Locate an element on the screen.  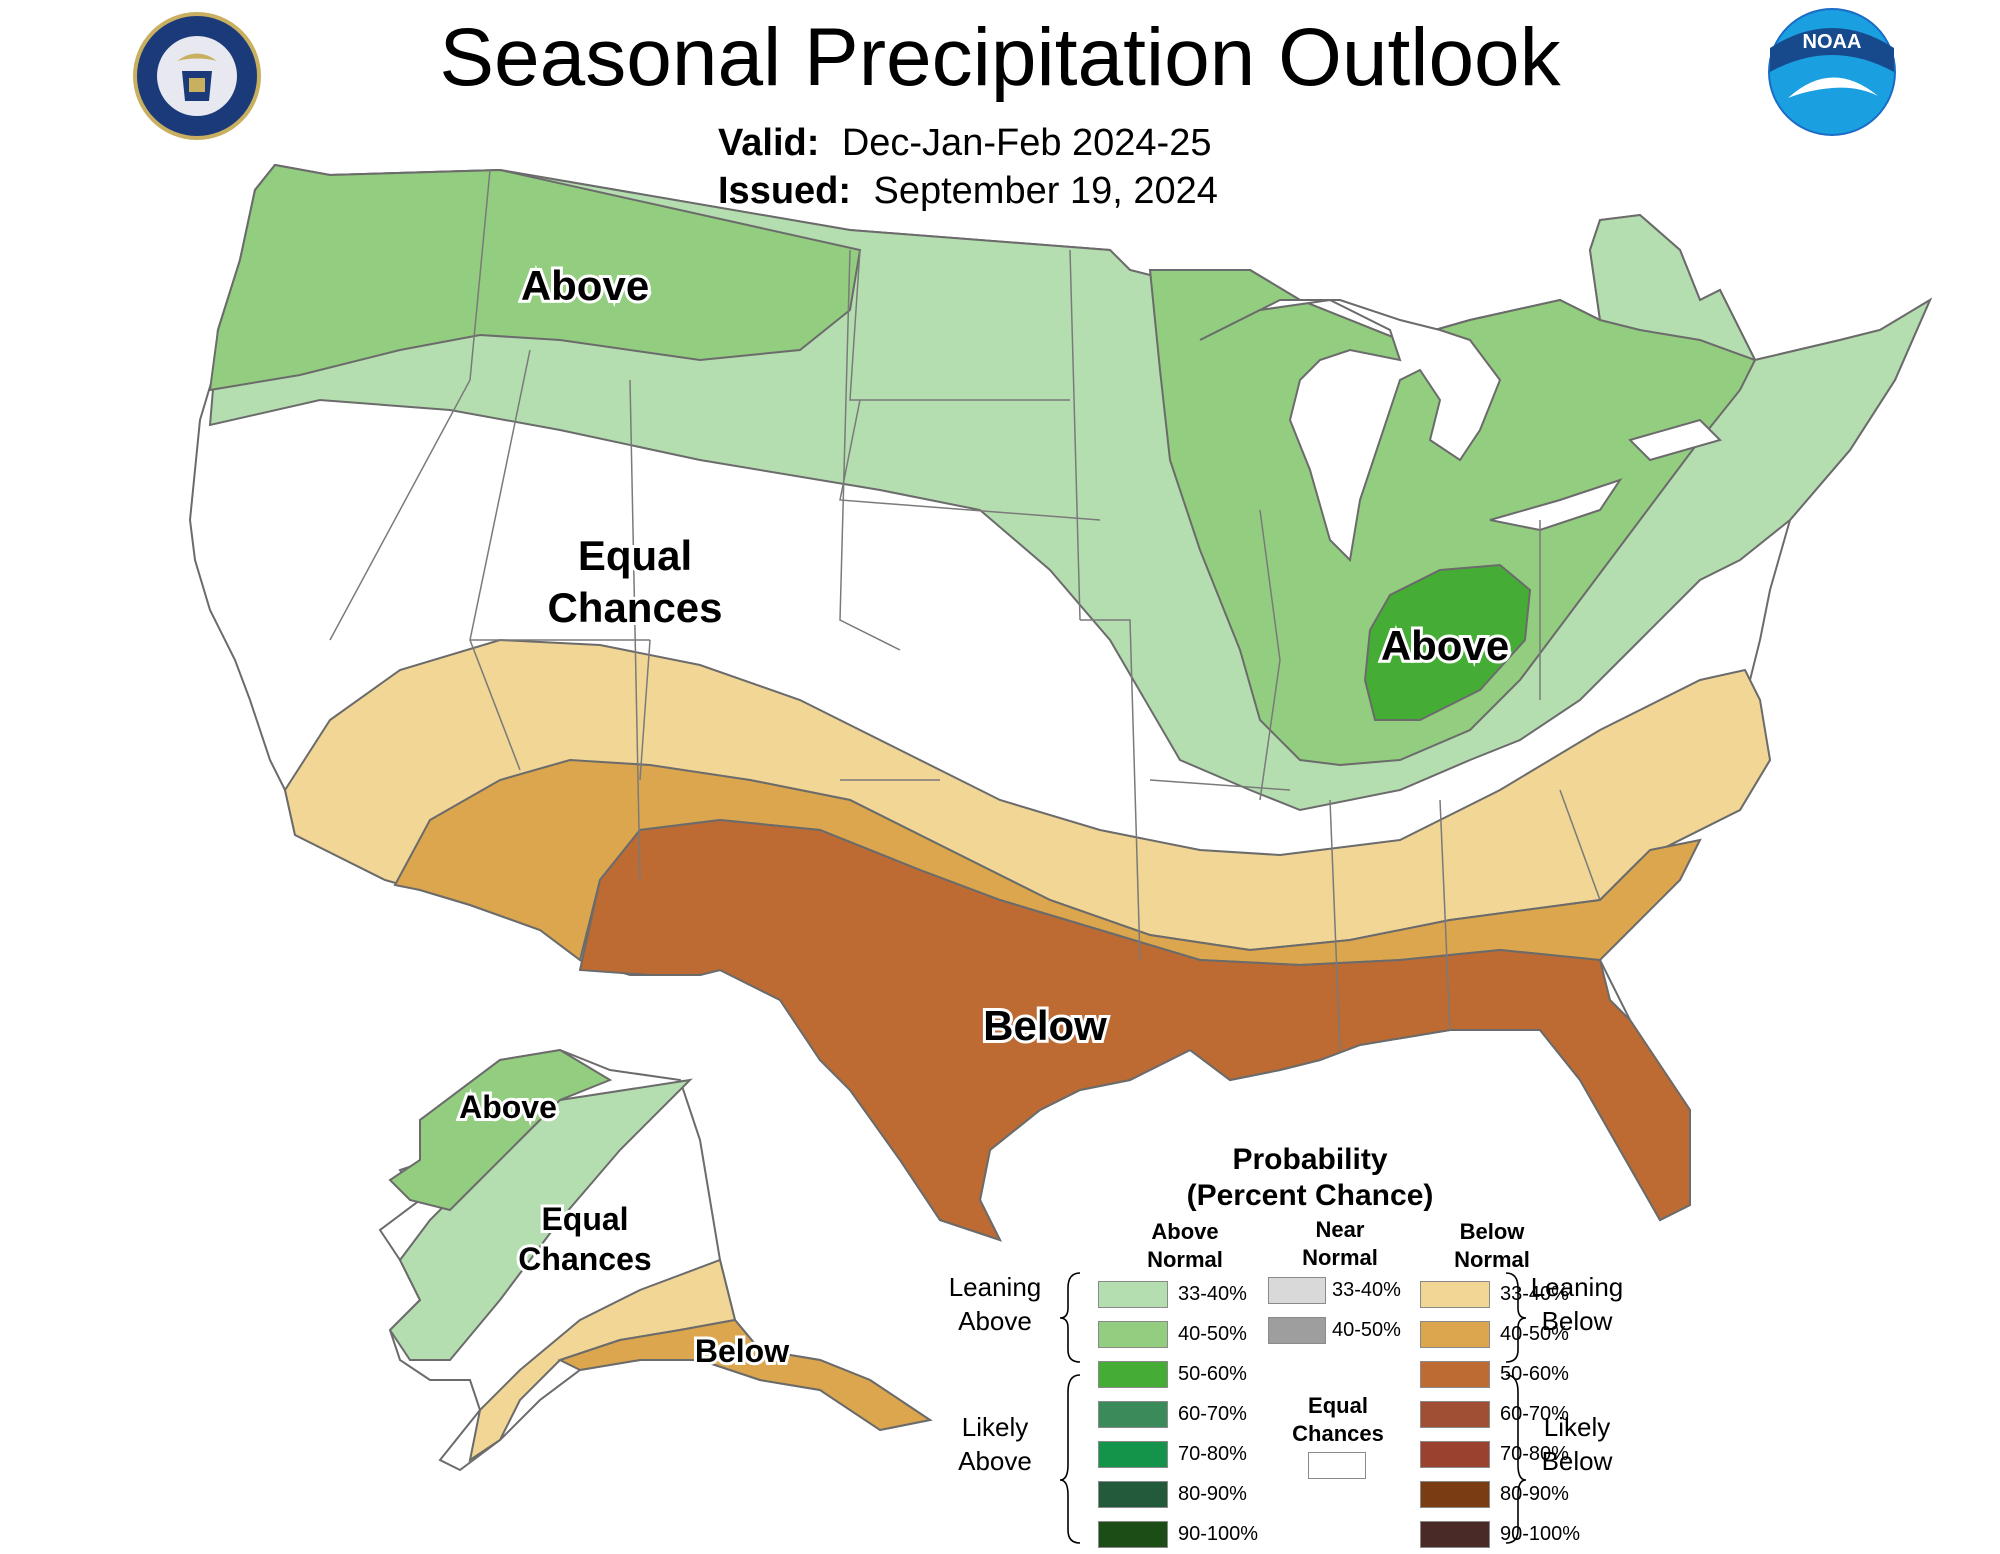
below-head-2: Normal is located at coordinates (1492, 1259).